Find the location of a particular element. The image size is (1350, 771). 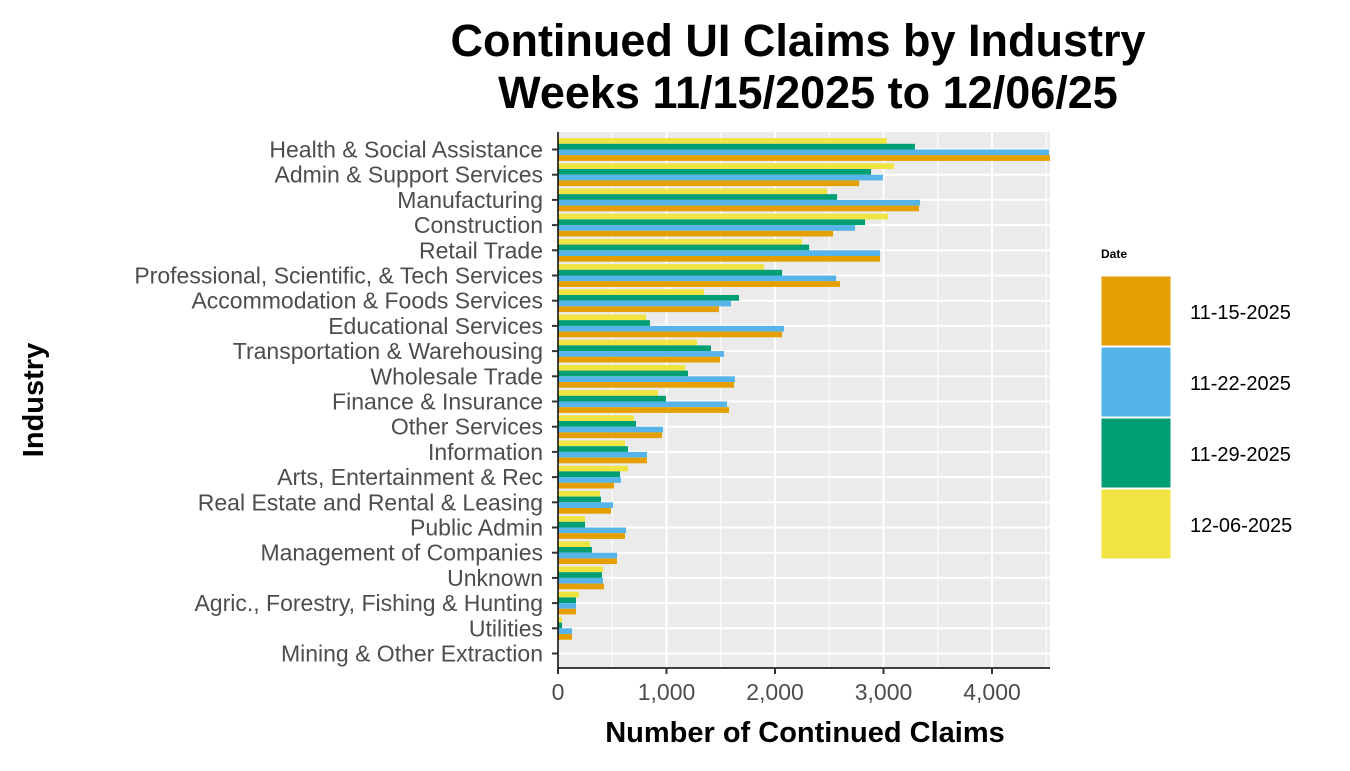

y-tick-label: Public Admin is located at coordinates (476, 528).